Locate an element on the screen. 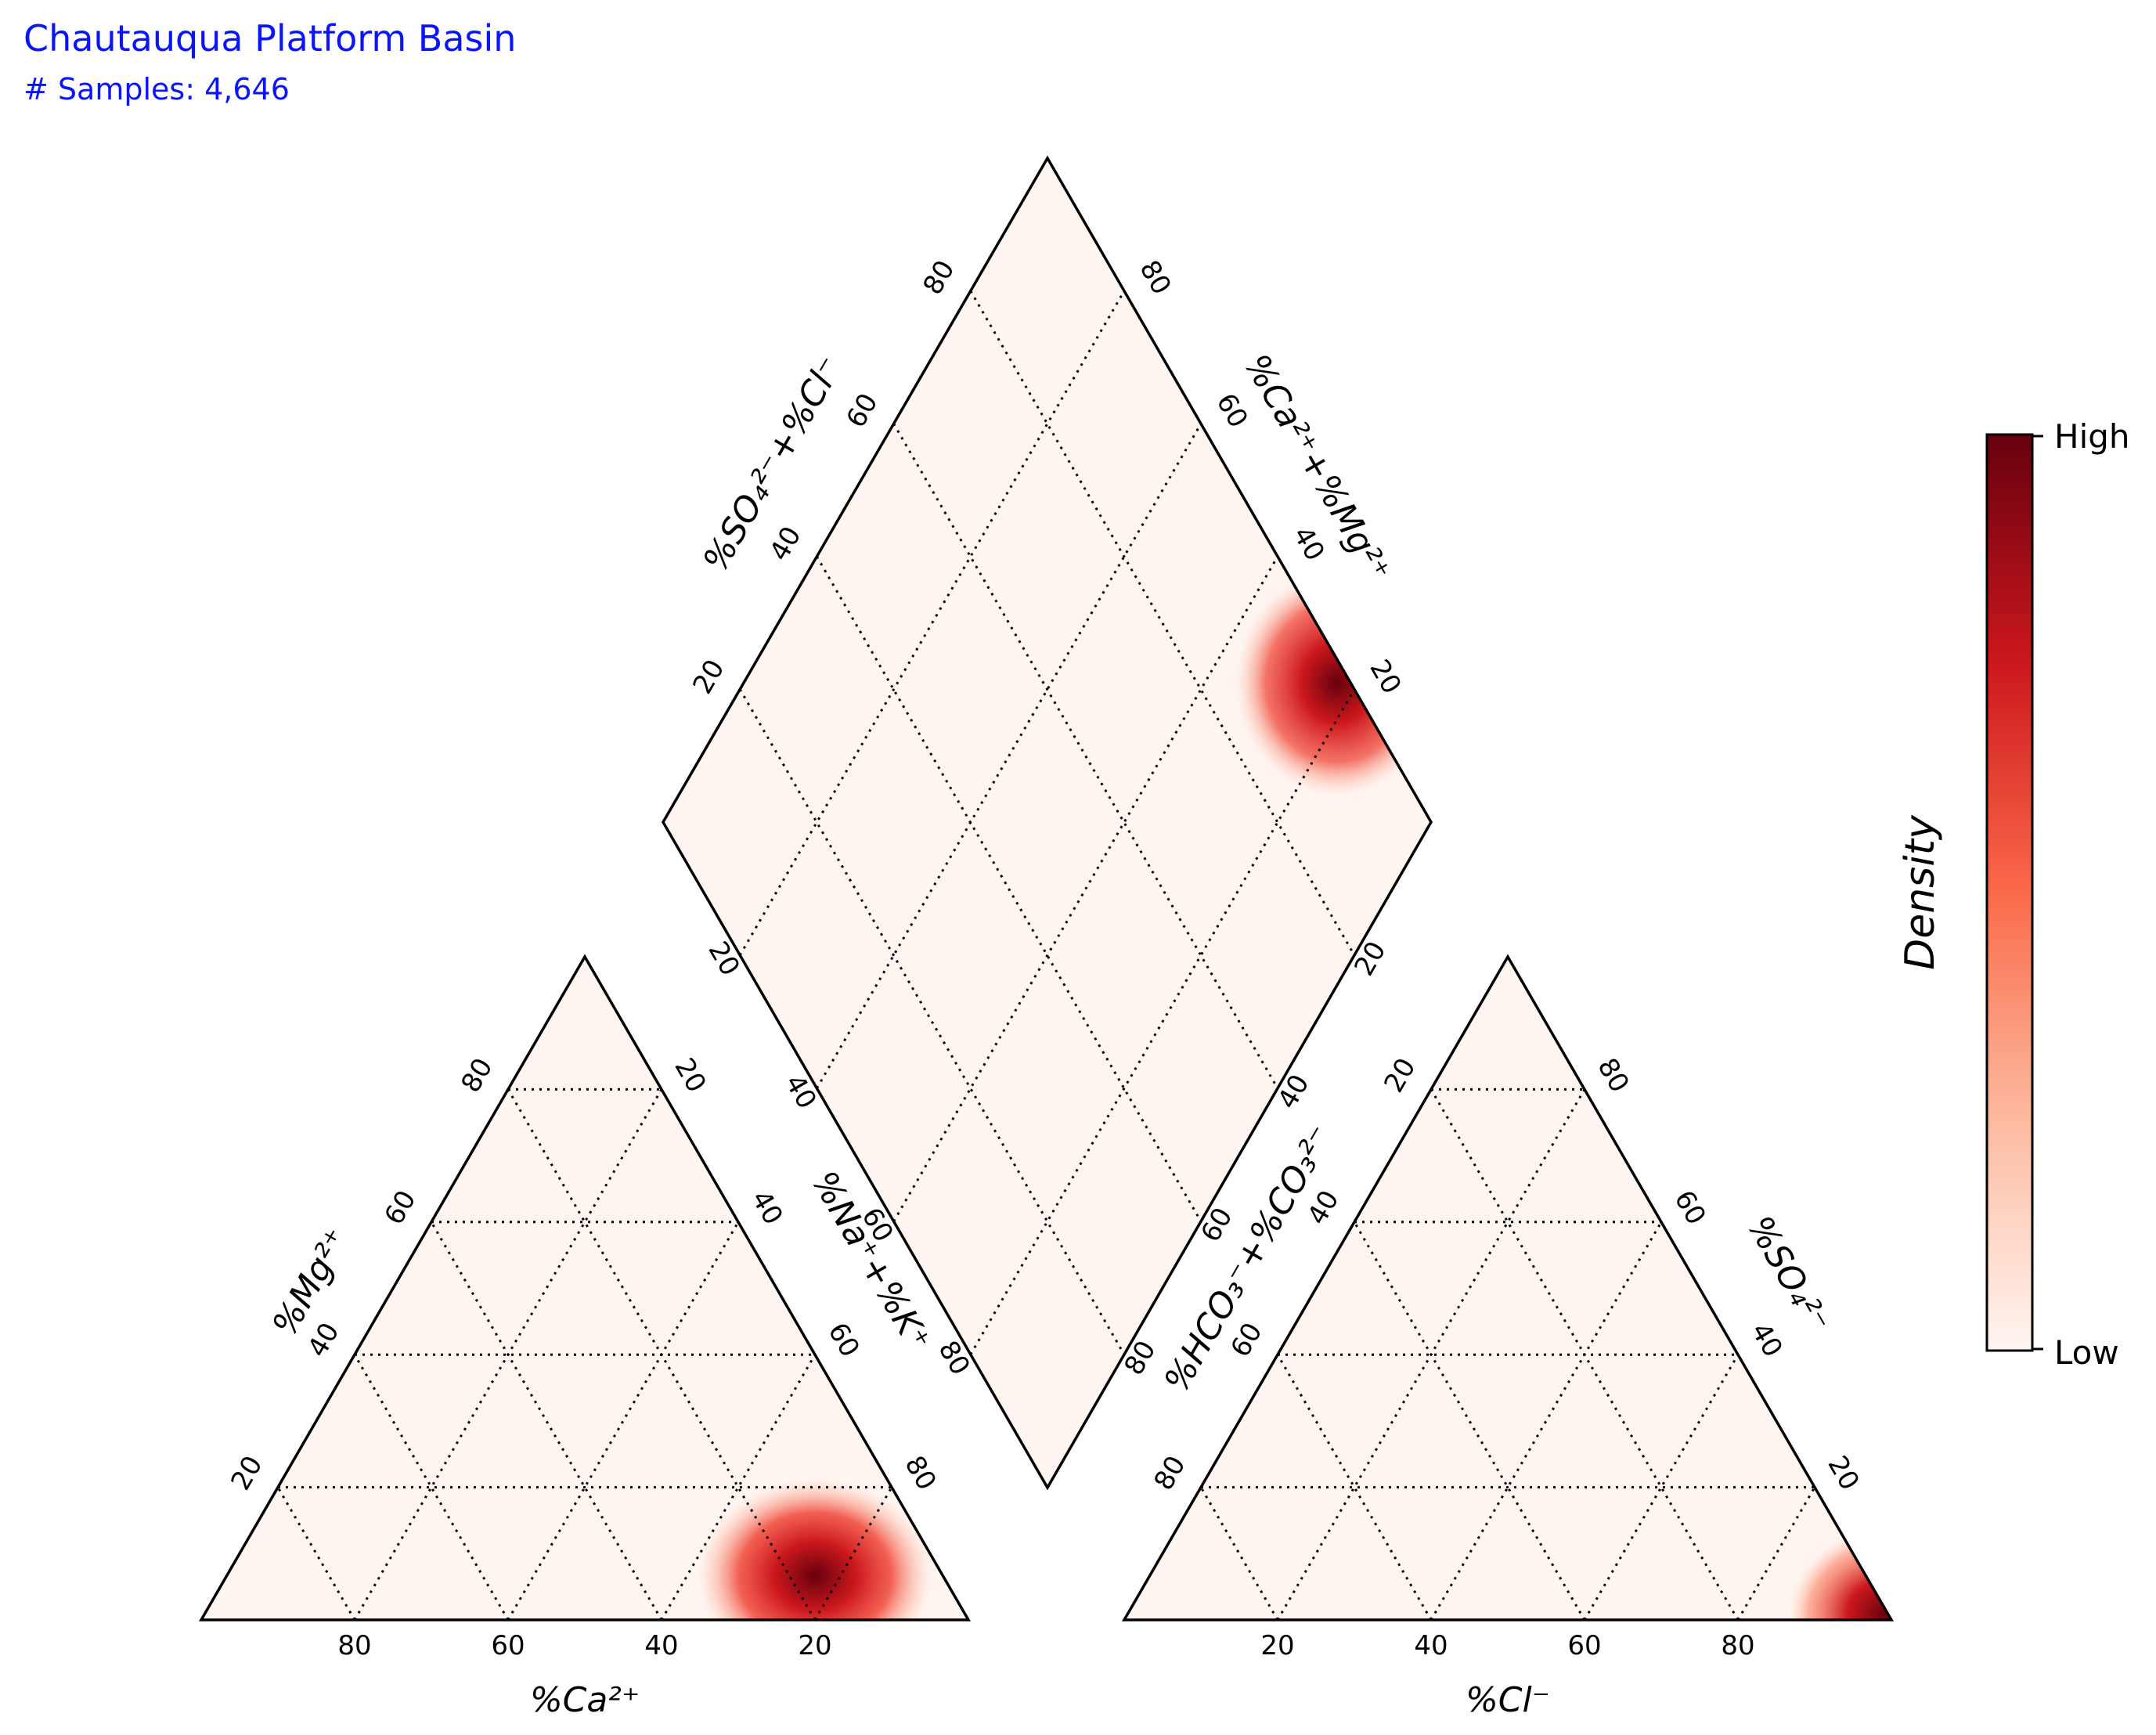 Image resolution: width=2156 pixels, height=1735 pixels. anion-x-axis-label: %Cl⁻ is located at coordinates (1508, 1700).